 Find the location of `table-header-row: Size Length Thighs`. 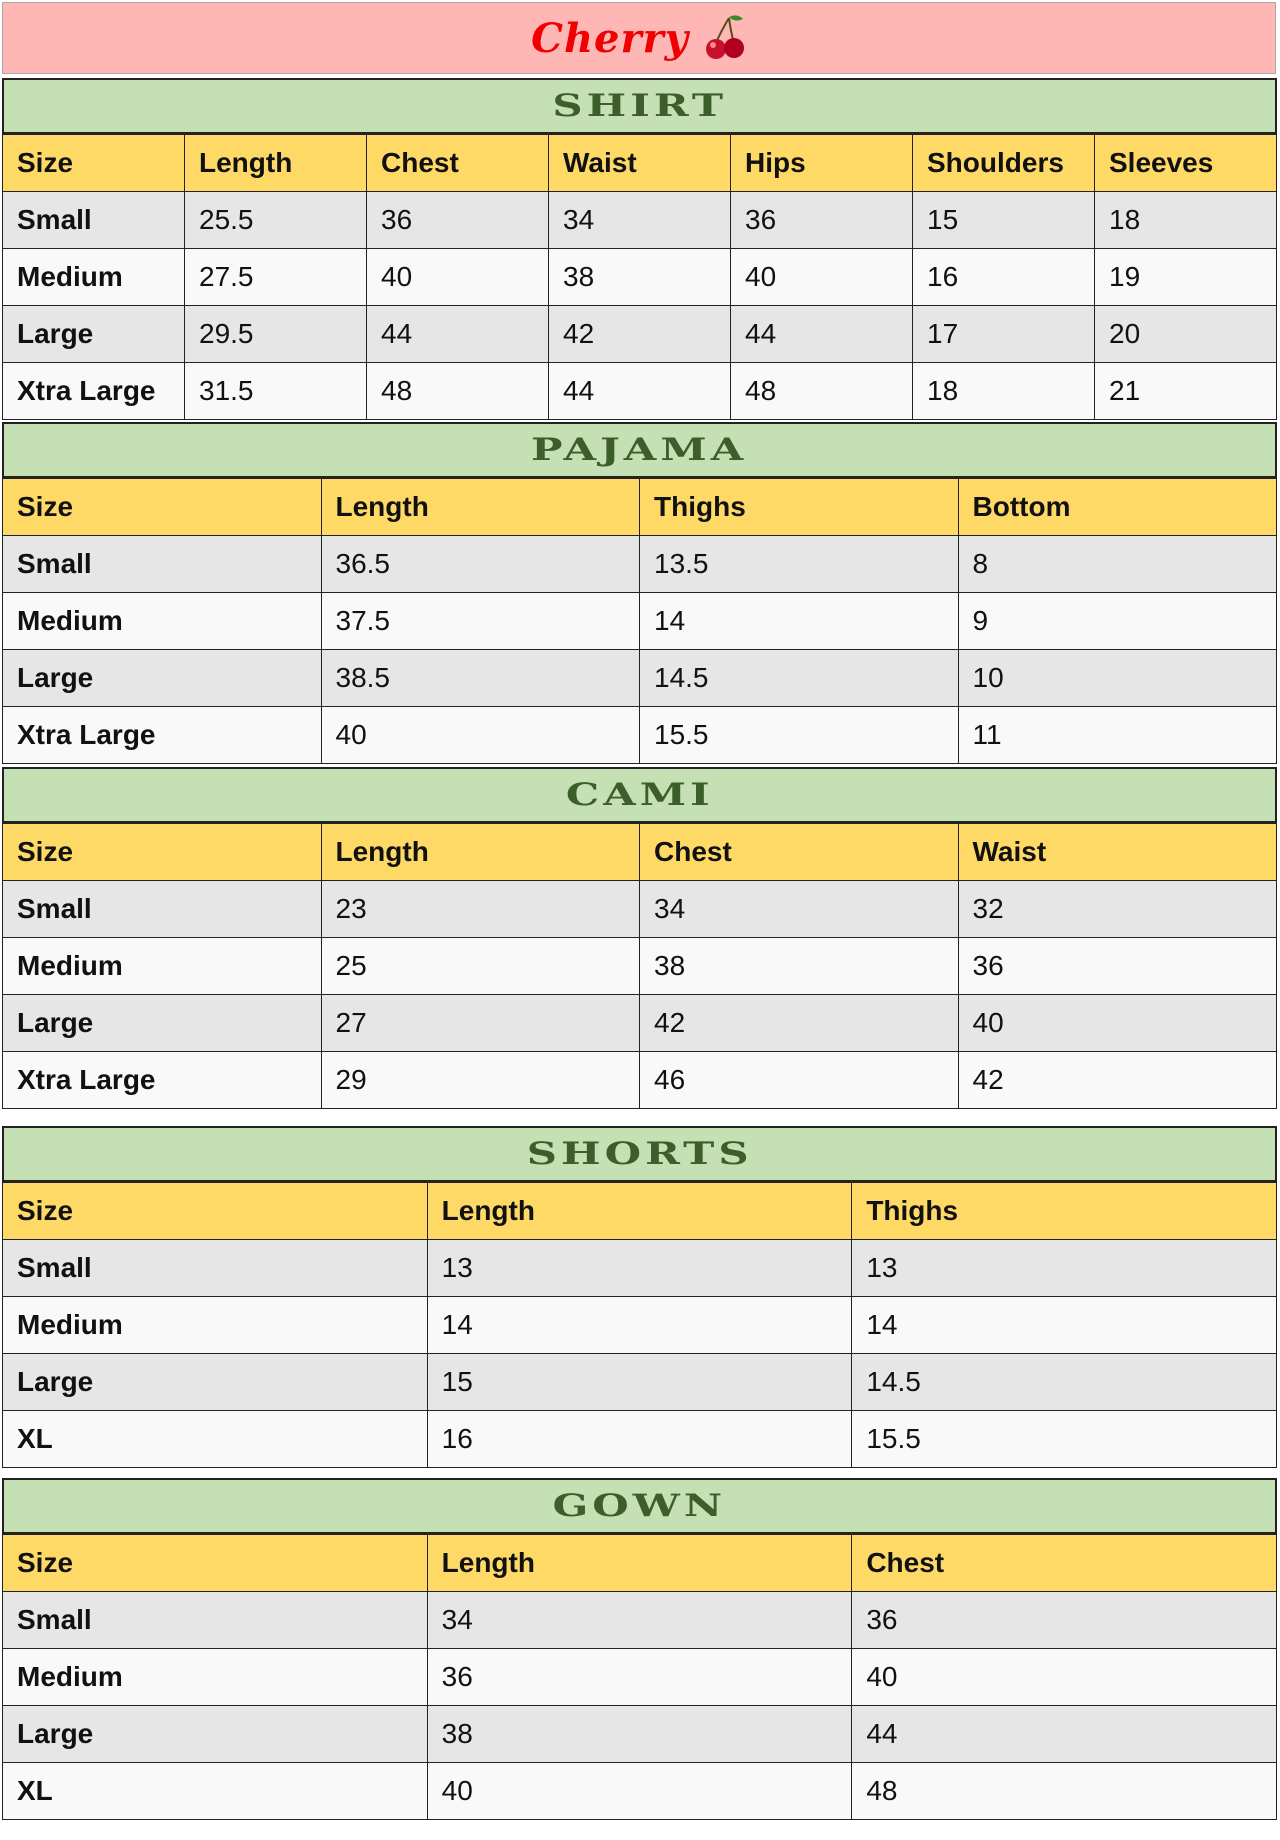

table-header-row: Size Length Thighs is located at coordinates (639, 1211).